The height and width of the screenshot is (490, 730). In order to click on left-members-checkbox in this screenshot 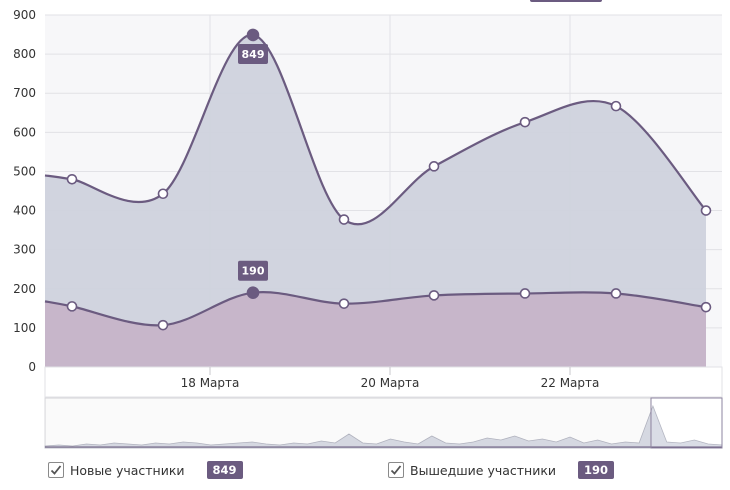, I will do `click(396, 470)`.